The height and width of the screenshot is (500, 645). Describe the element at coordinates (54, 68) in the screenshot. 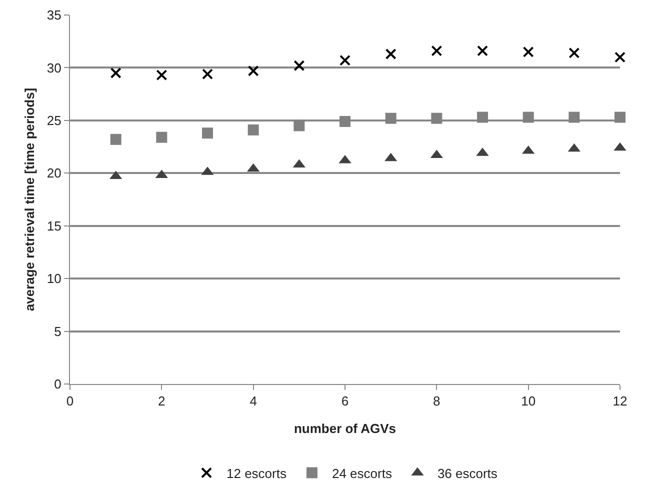

I see `y-tick-label: 30` at that location.